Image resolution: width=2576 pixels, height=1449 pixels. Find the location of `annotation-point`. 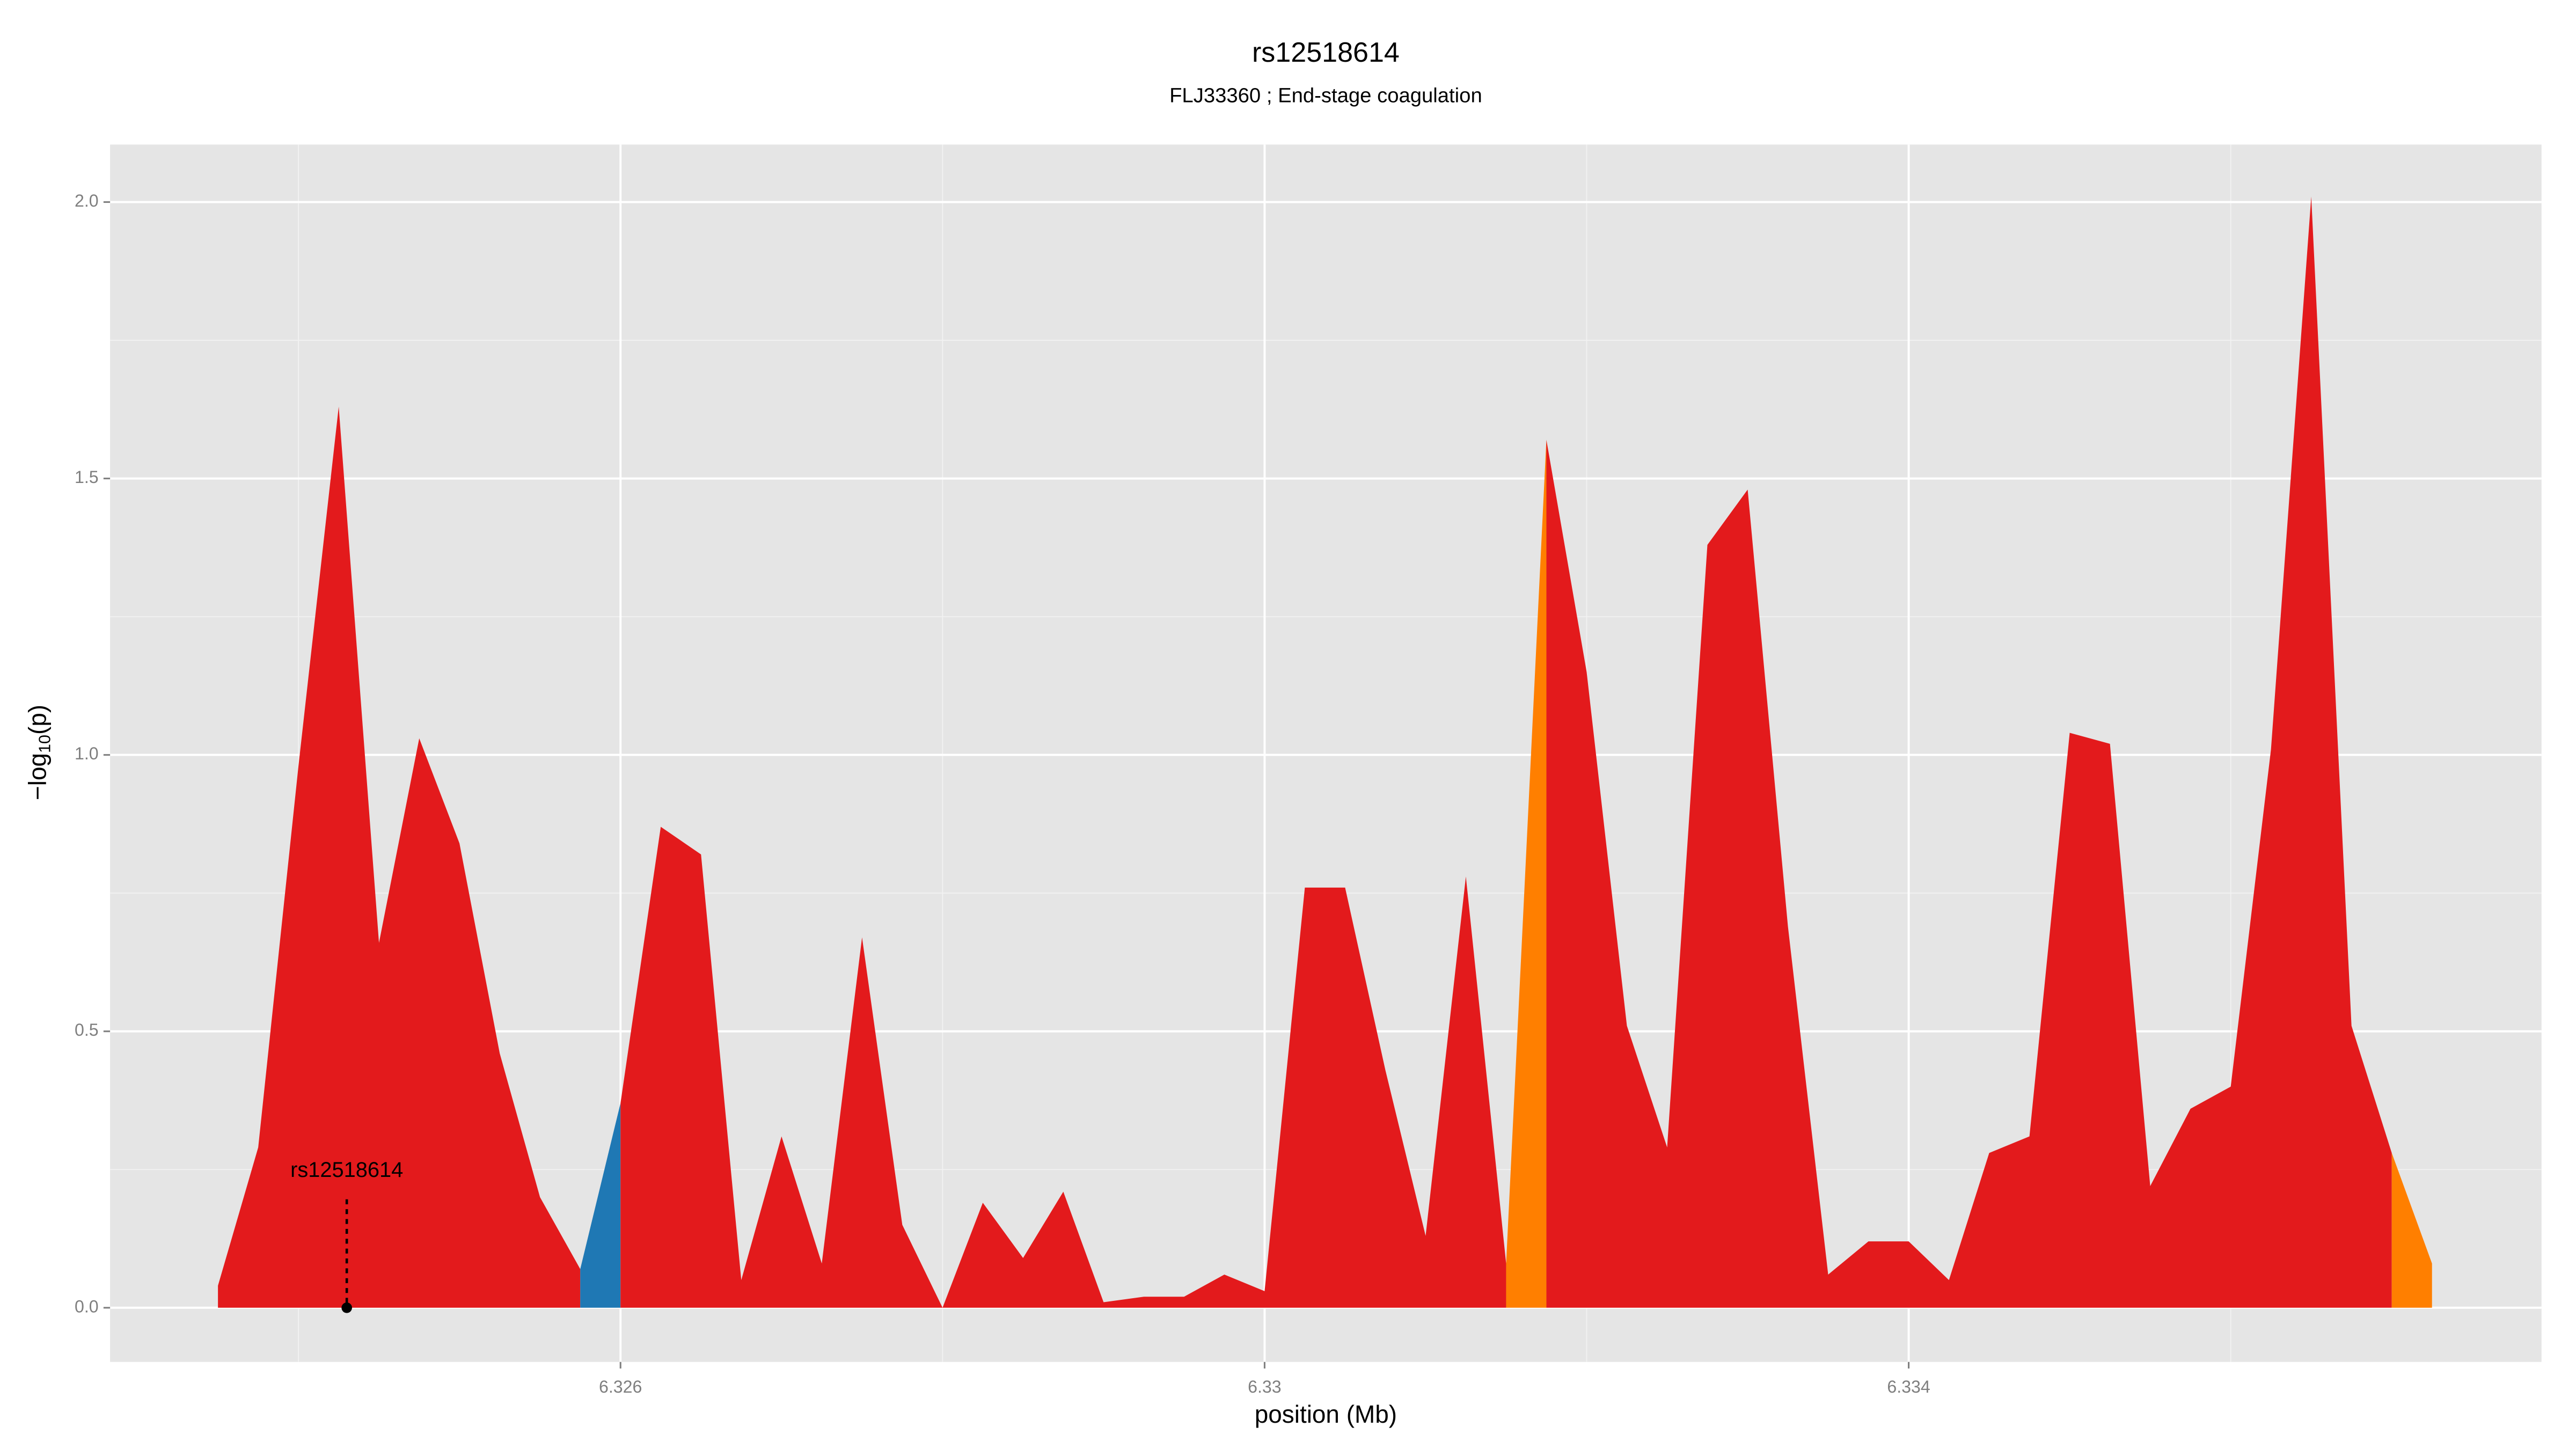

annotation-point is located at coordinates (346, 1307).